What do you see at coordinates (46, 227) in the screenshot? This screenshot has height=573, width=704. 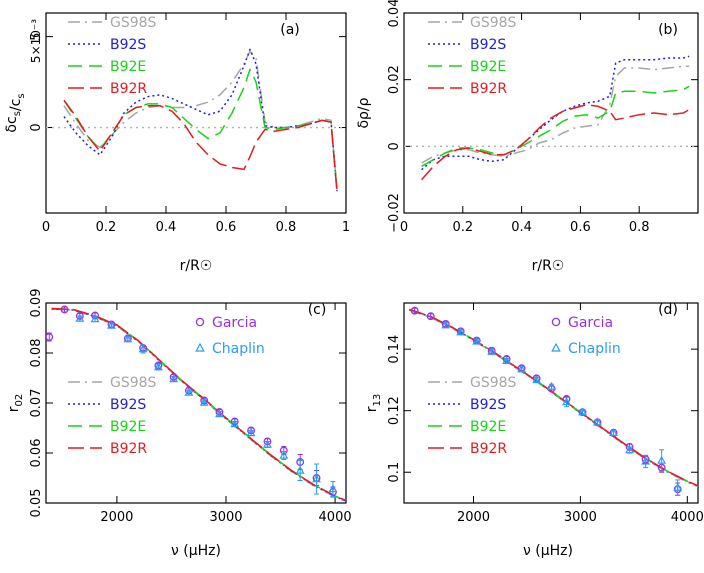 I see `x-tick-label: 0` at bounding box center [46, 227].